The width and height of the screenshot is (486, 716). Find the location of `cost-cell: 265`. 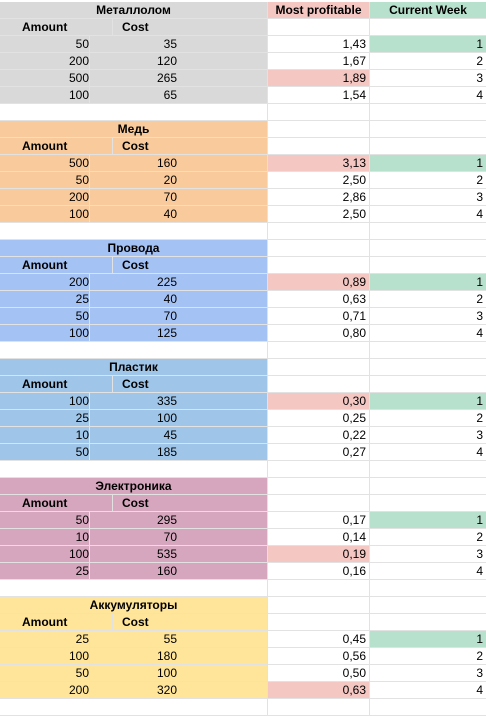

cost-cell: 265 is located at coordinates (179, 78).